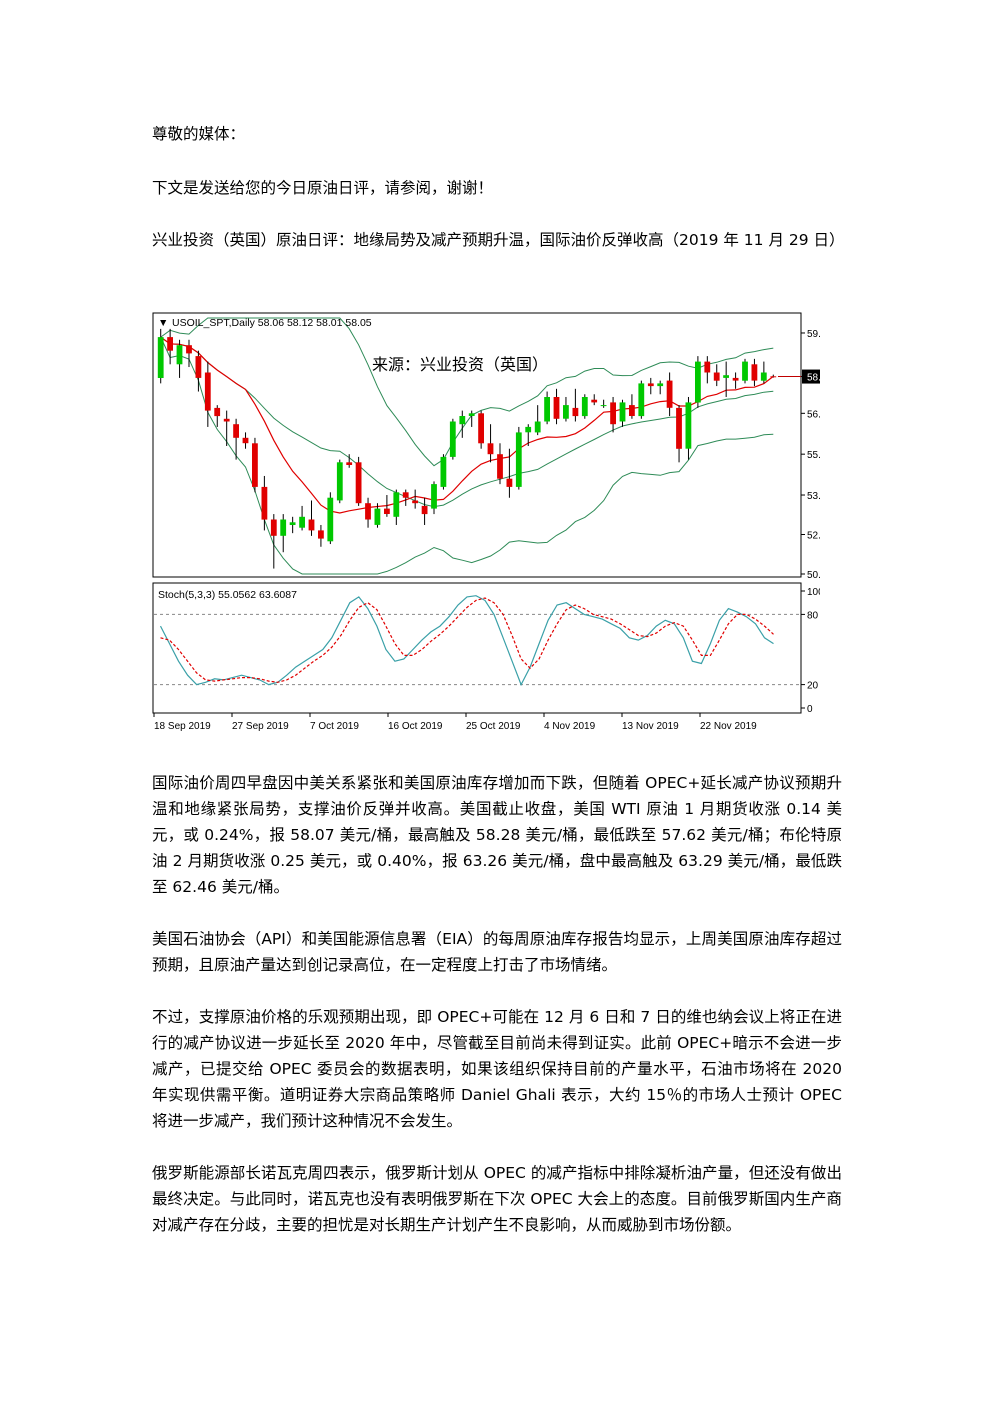 The width and height of the screenshot is (992, 1403). What do you see at coordinates (813, 334) in the screenshot?
I see `y-tick-label: 59.65` at bounding box center [813, 334].